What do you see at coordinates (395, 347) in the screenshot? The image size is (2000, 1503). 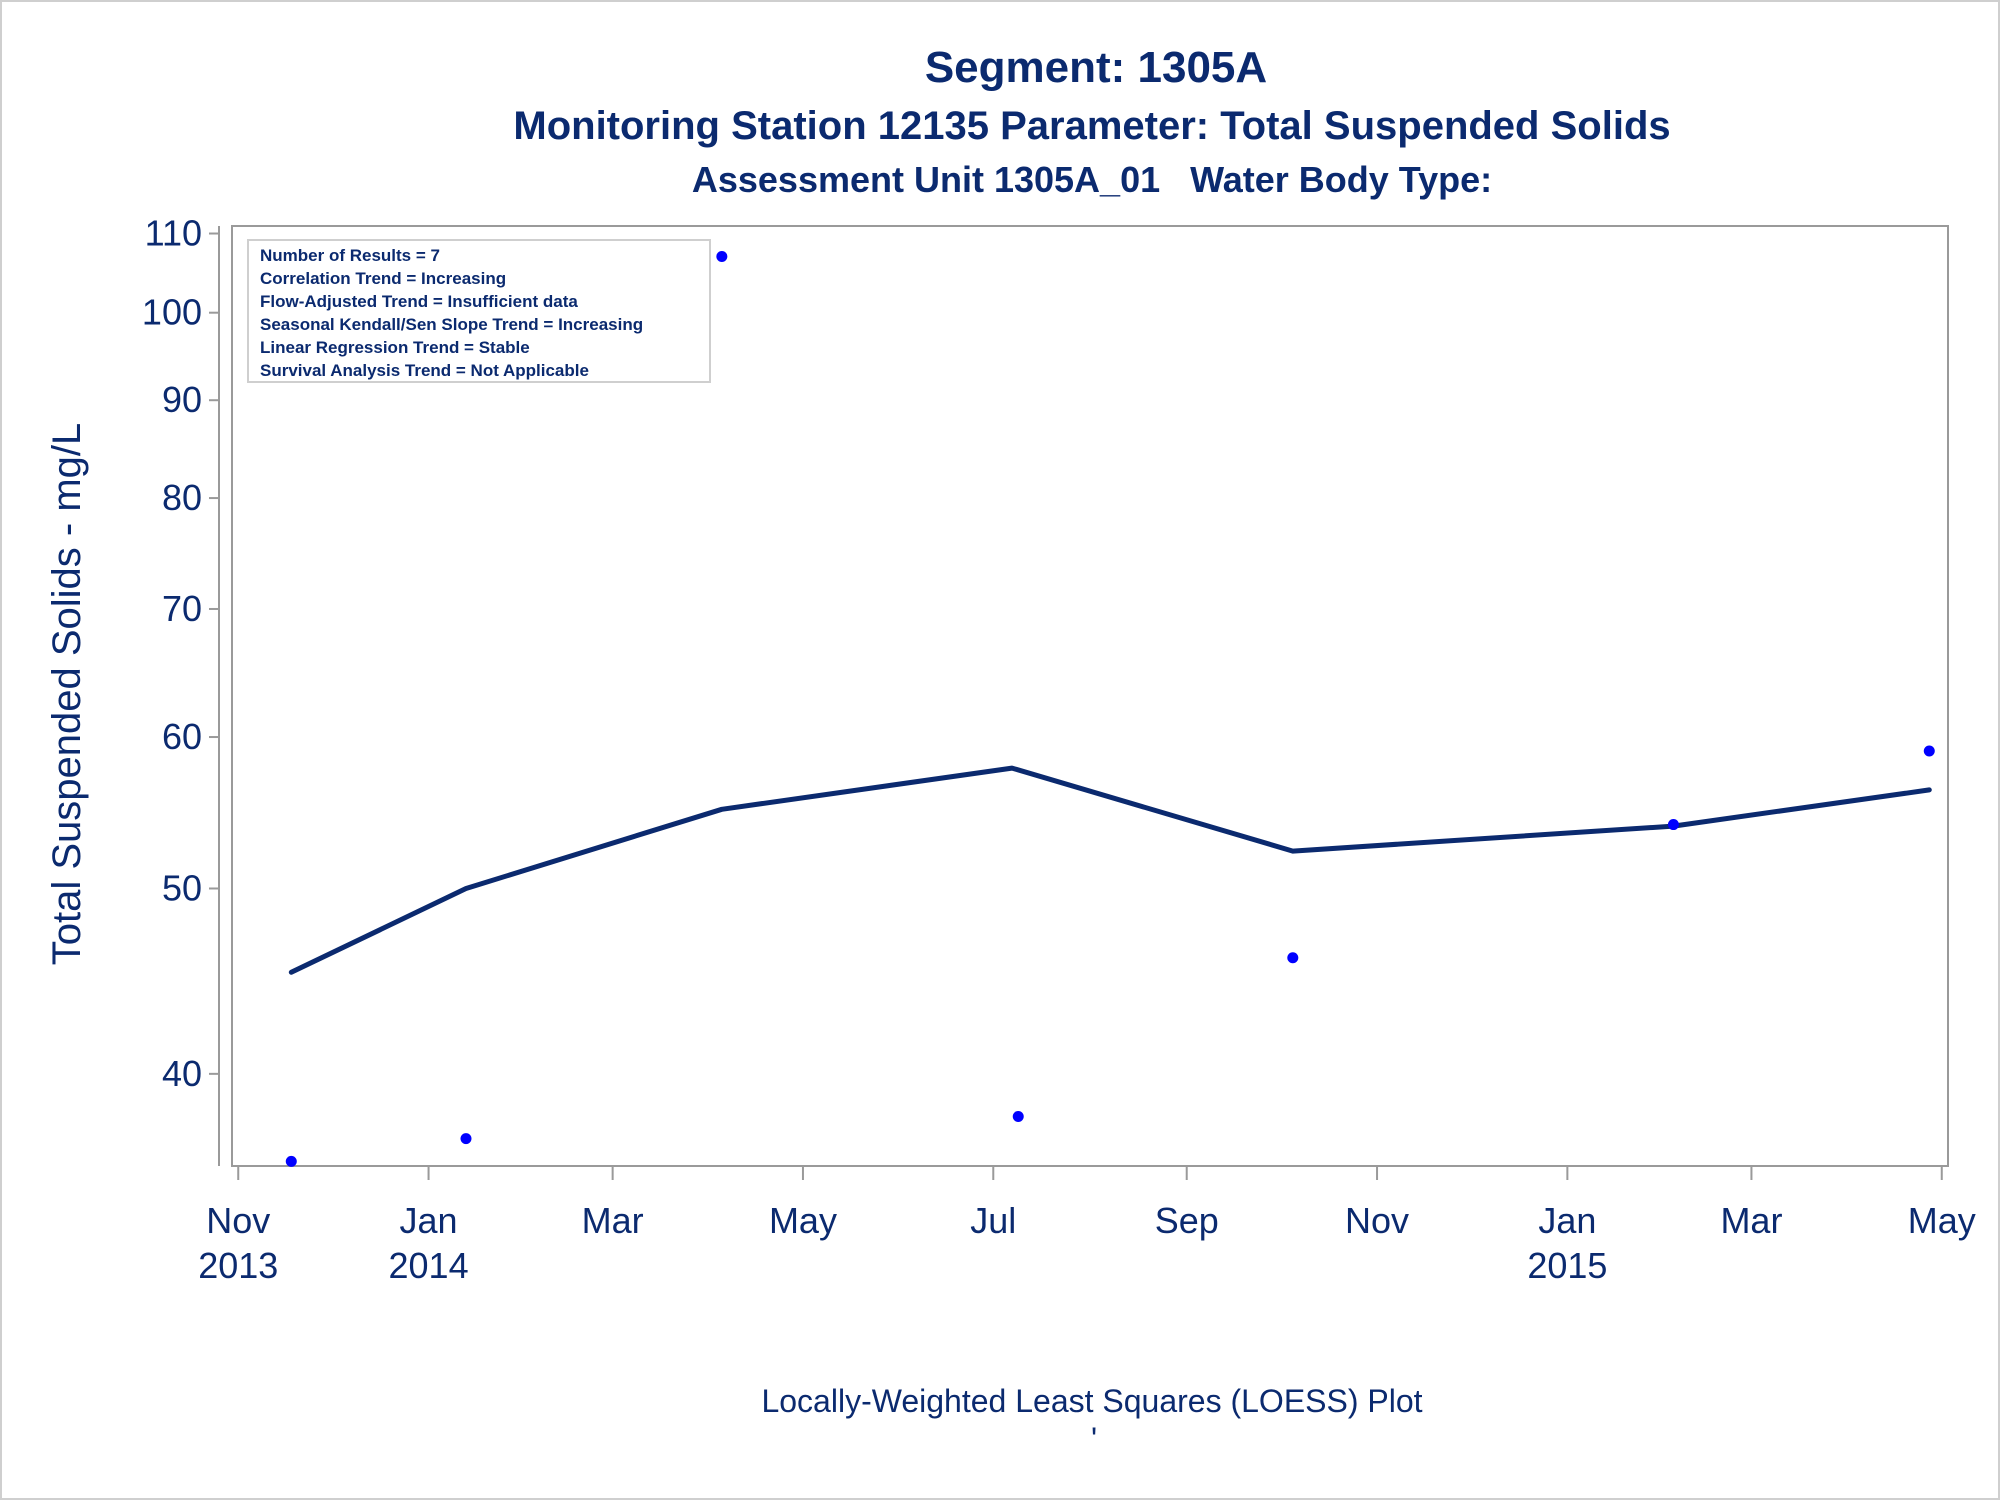 I see `stats-line: Linear Regression Trend = Stable` at bounding box center [395, 347].